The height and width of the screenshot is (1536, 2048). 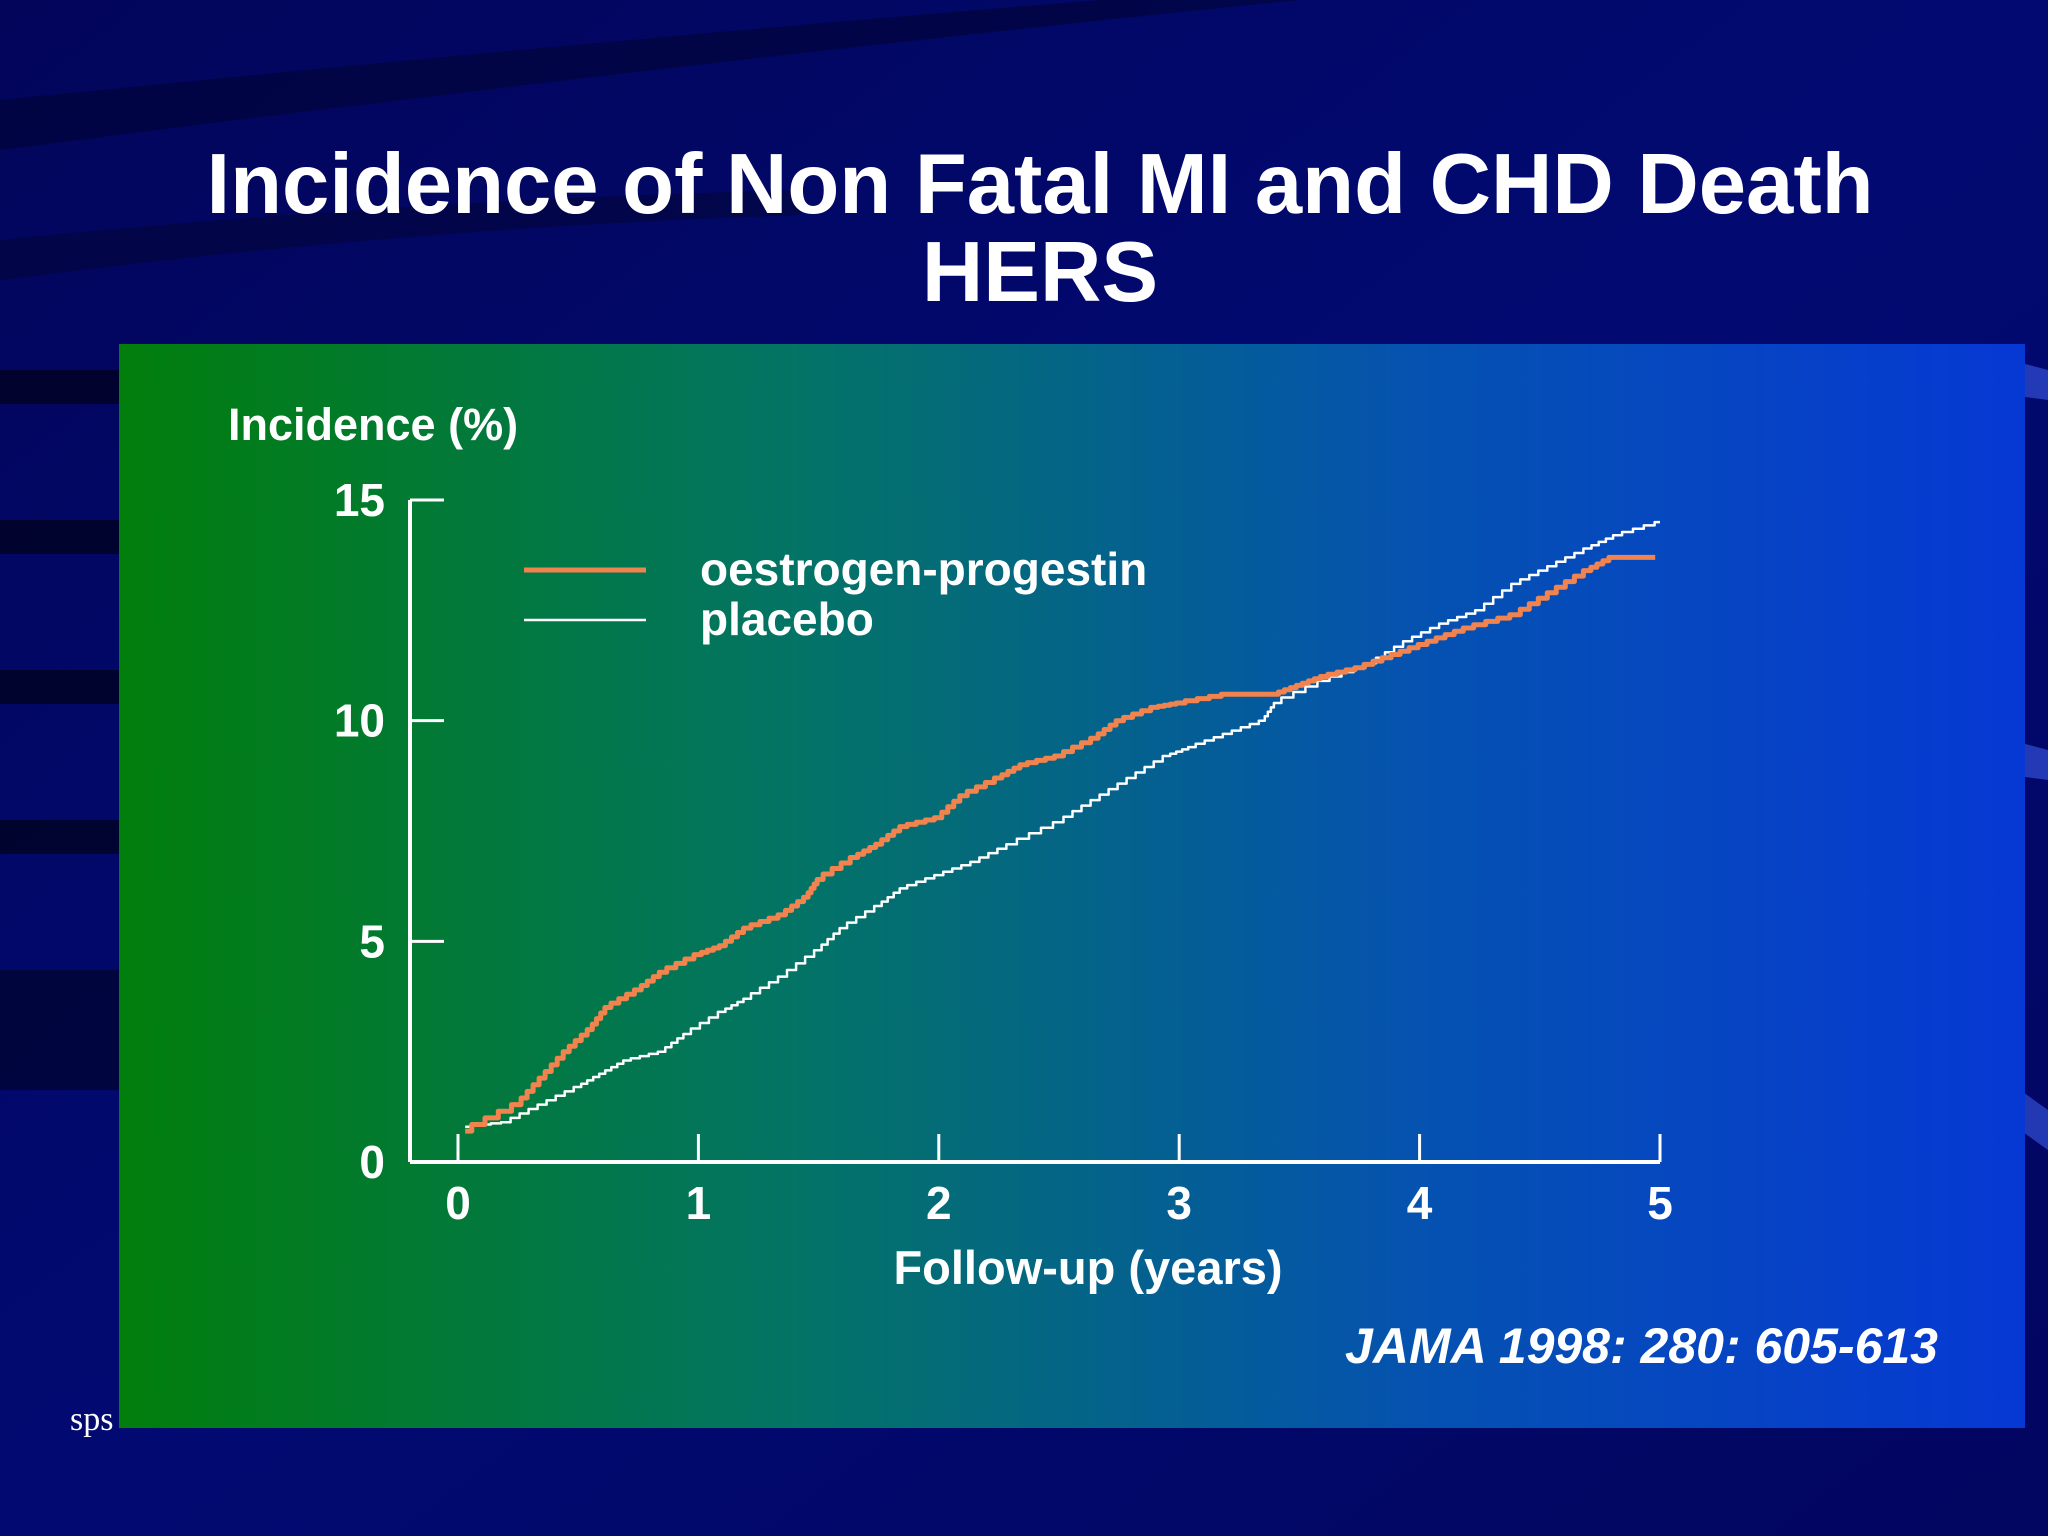 I want to click on x-tick-label: 2, so click(x=939, y=1203).